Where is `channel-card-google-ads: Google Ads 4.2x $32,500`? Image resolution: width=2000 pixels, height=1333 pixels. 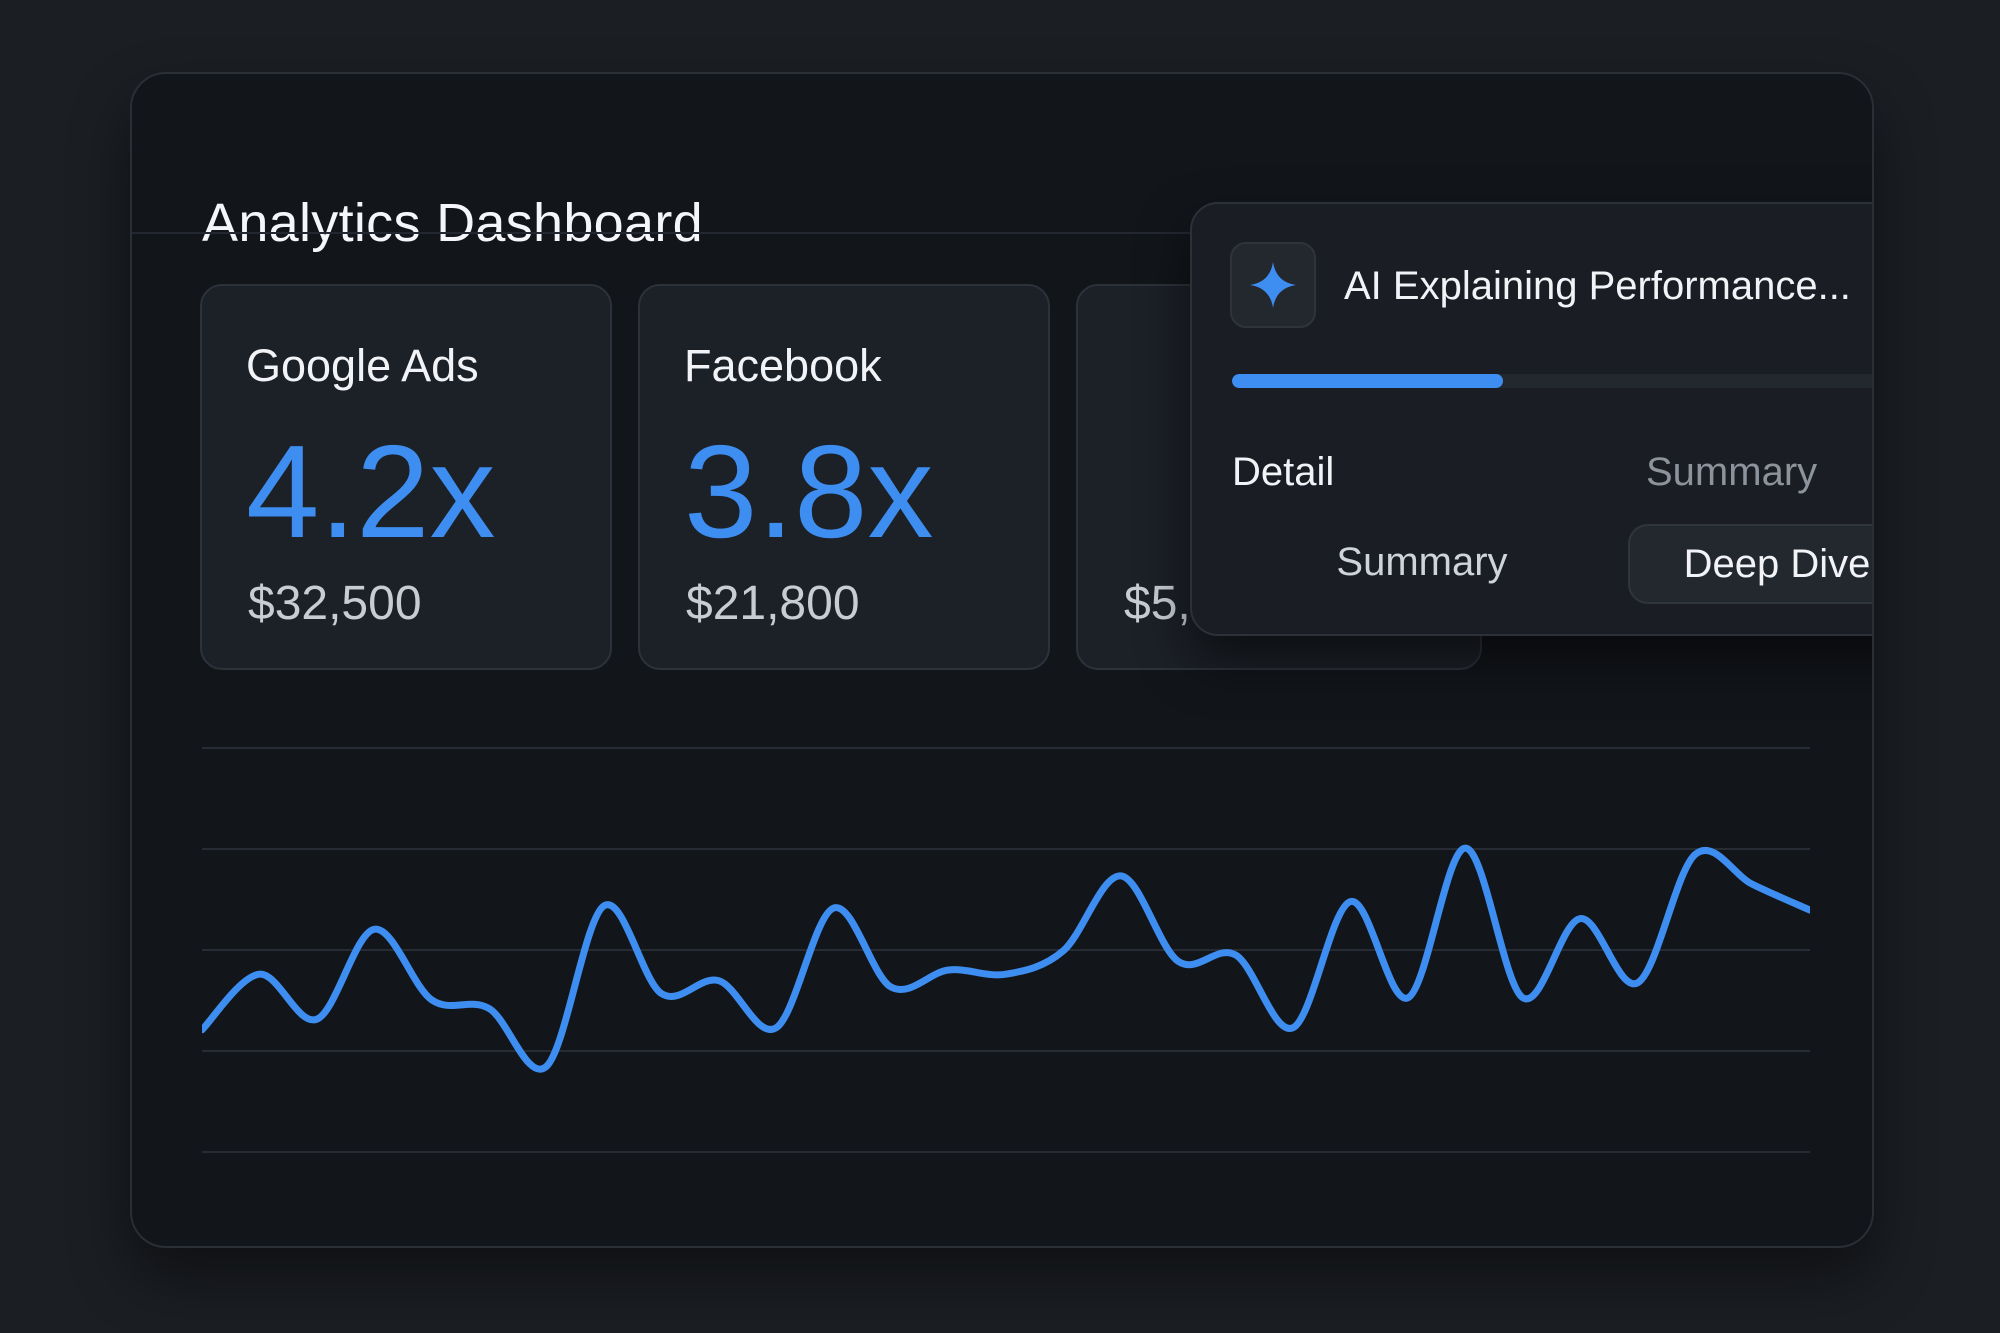
channel-card-google-ads: Google Ads 4.2x $32,500 is located at coordinates (406, 477).